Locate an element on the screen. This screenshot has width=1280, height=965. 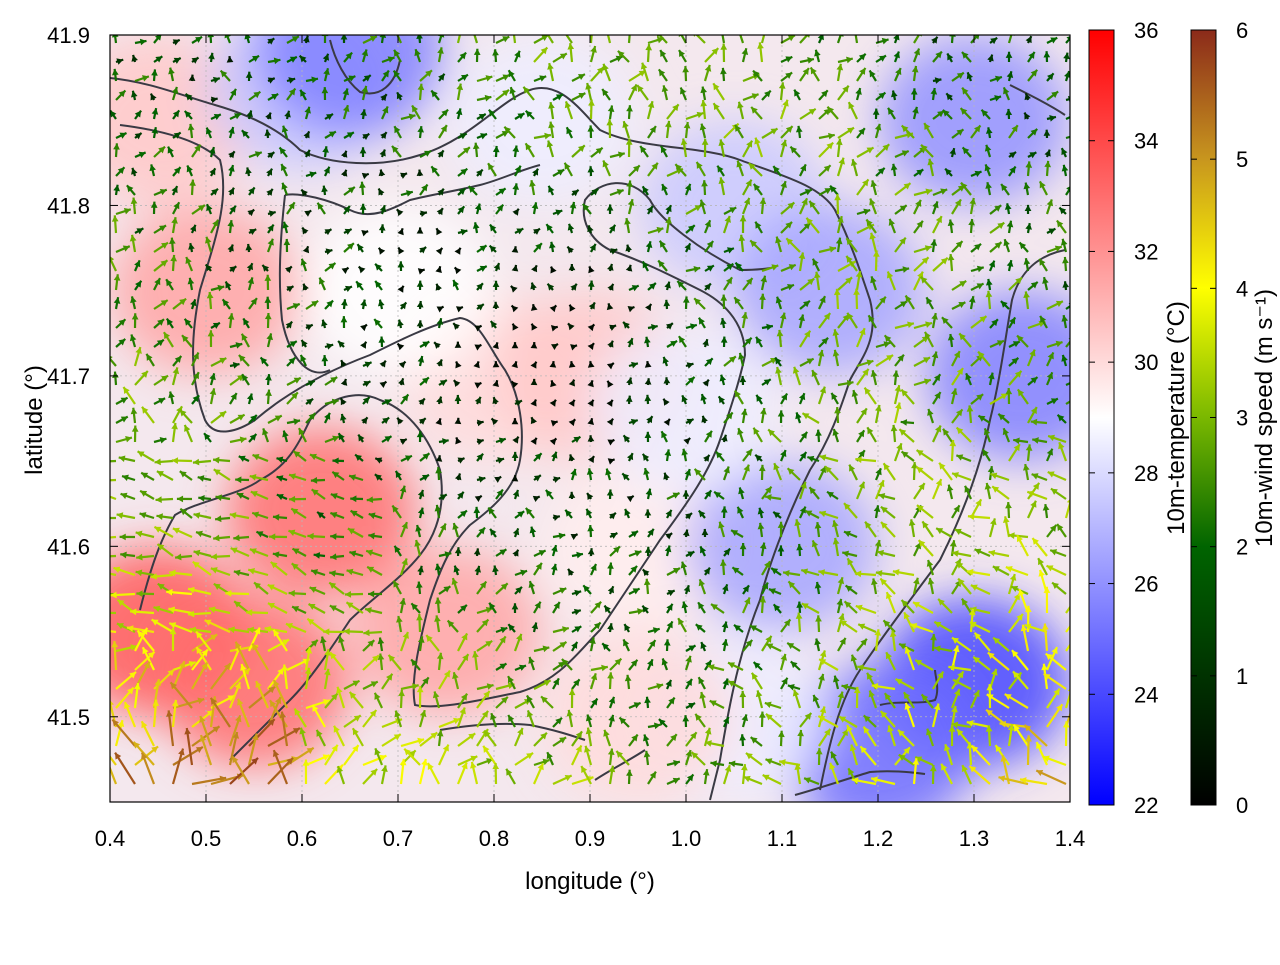
x-tick-label: 0.8 is located at coordinates (494, 838).